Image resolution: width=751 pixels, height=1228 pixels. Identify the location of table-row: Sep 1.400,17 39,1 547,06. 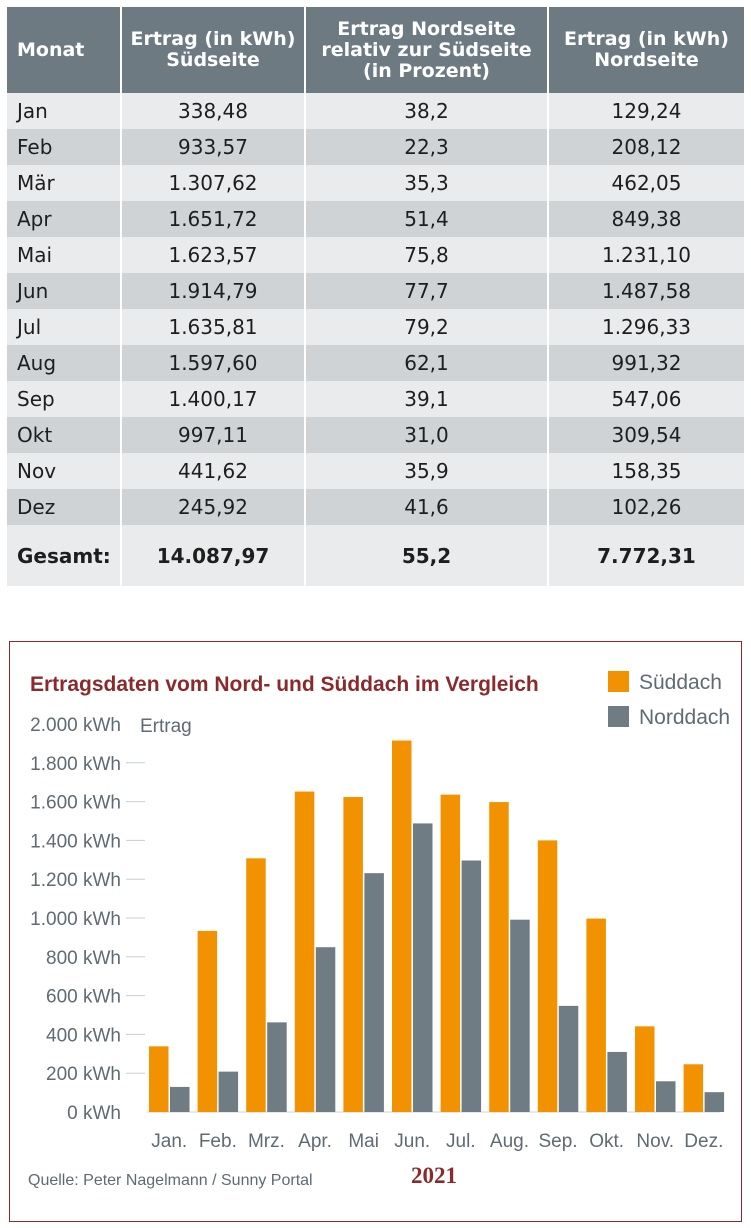
(375, 399).